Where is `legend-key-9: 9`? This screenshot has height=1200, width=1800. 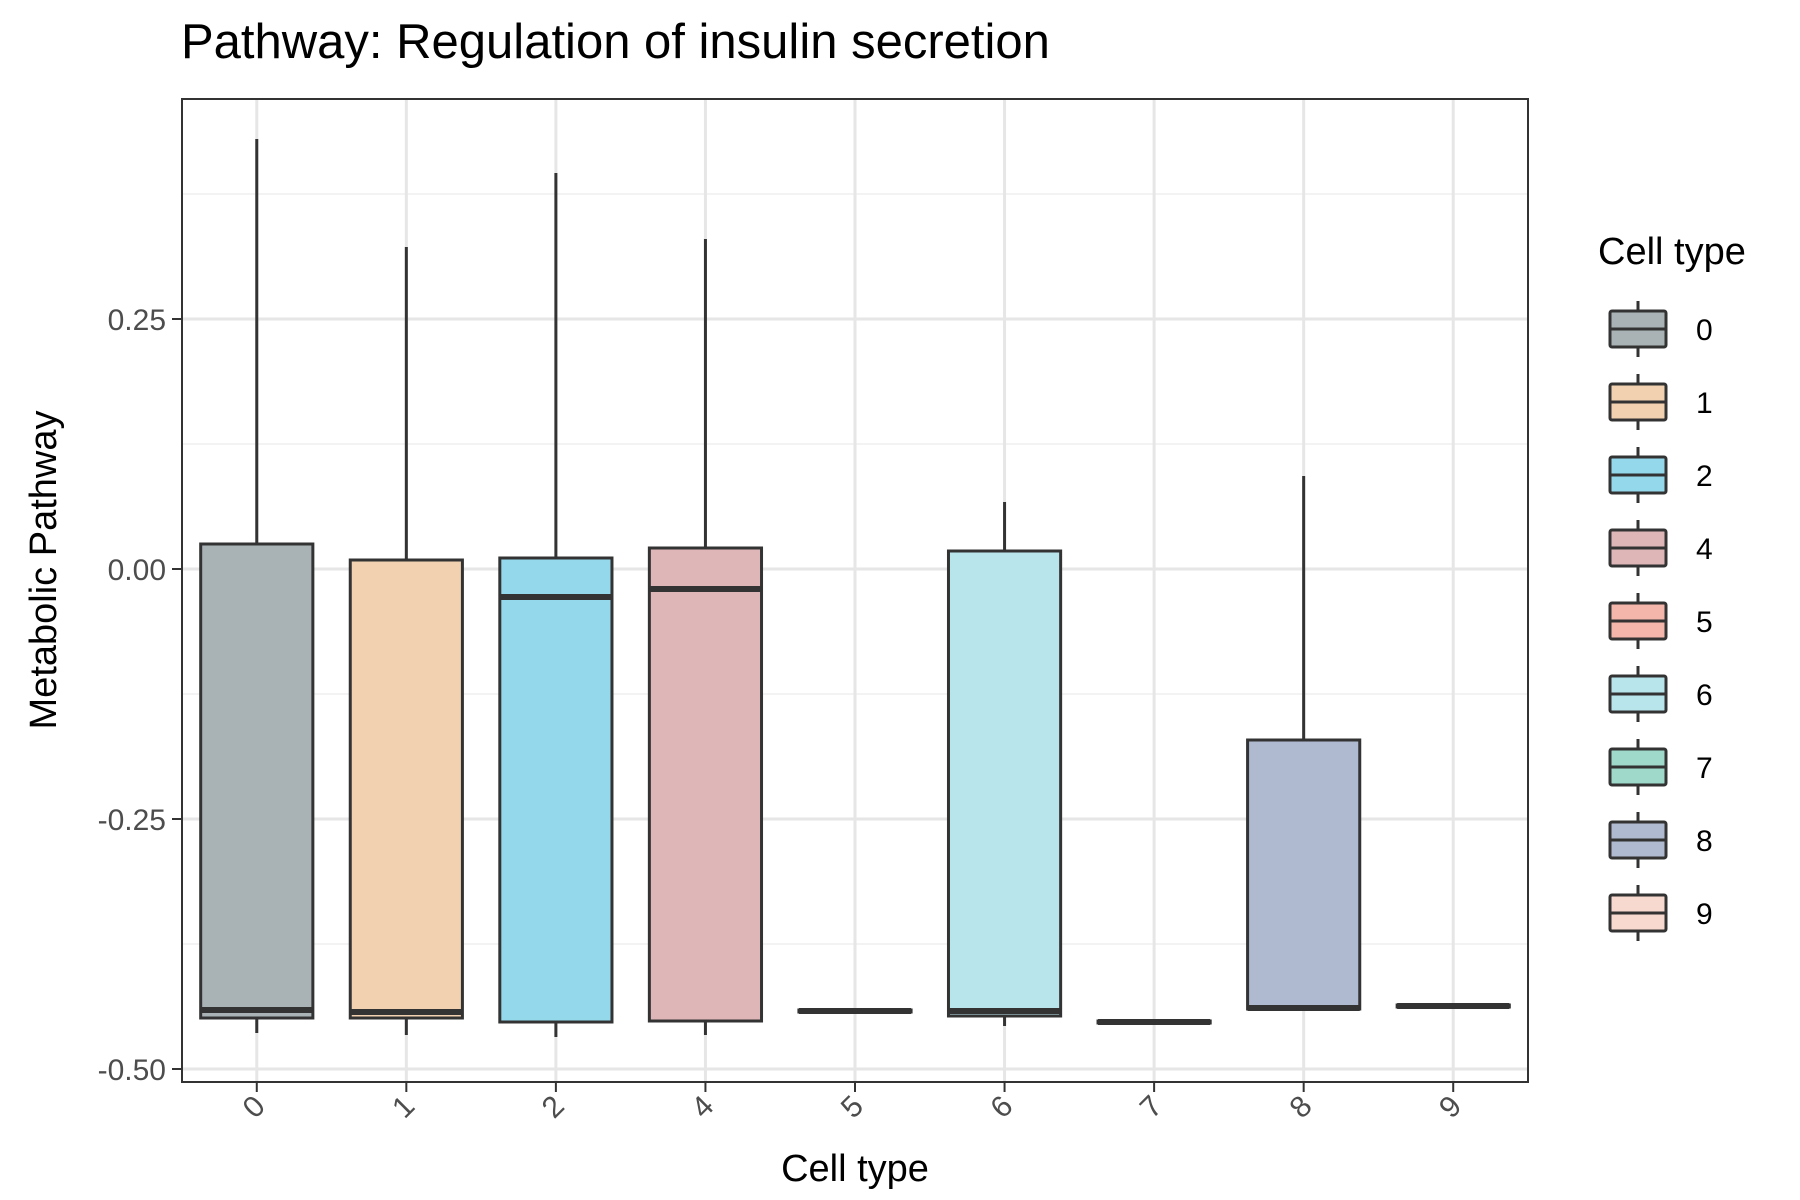 legend-key-9: 9 is located at coordinates (1660, 913).